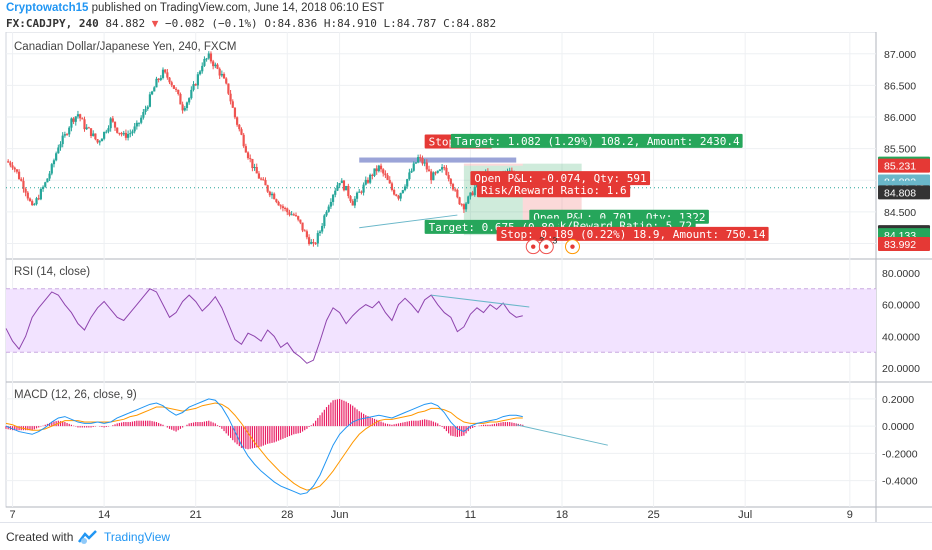 The image size is (932, 550). What do you see at coordinates (52, 272) in the screenshot?
I see `rsi-pane-title: RSI (14, close)` at bounding box center [52, 272].